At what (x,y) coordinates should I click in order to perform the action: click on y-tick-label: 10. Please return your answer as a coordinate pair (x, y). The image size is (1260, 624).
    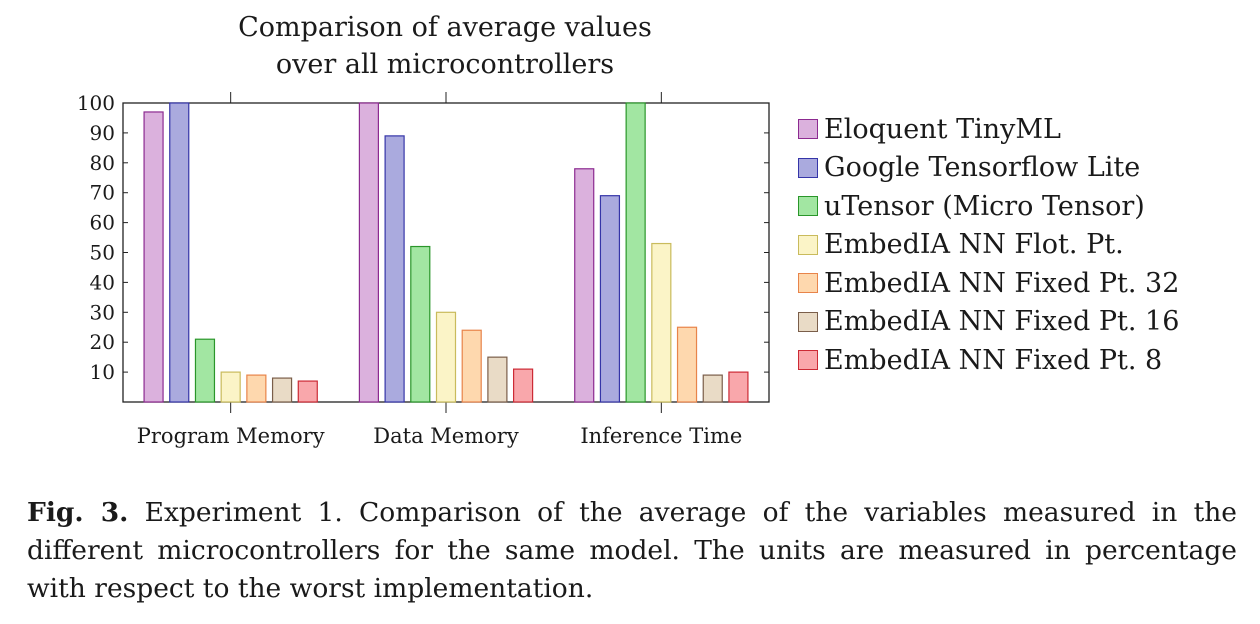
    Looking at the image, I should click on (102, 372).